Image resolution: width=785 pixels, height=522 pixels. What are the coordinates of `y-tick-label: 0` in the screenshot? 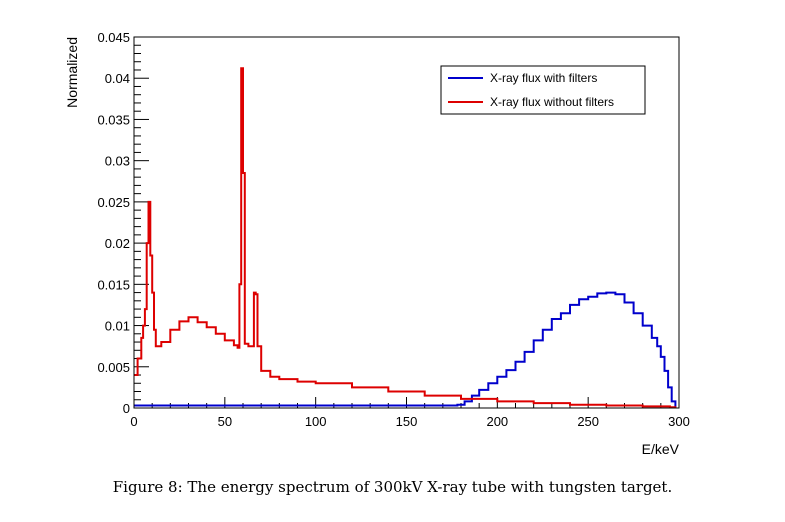 It's located at (126, 408).